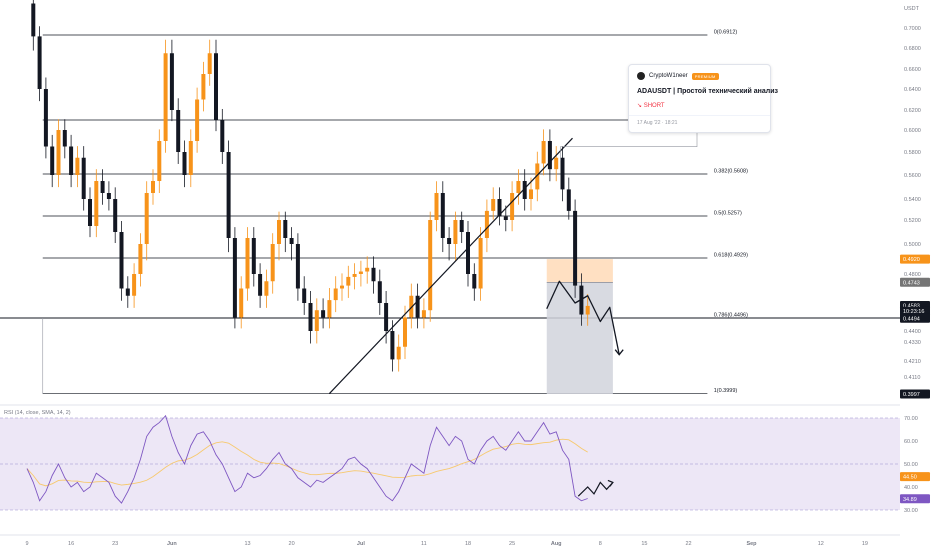 The height and width of the screenshot is (550, 932). I want to click on time-tick-label: 15, so click(644, 544).